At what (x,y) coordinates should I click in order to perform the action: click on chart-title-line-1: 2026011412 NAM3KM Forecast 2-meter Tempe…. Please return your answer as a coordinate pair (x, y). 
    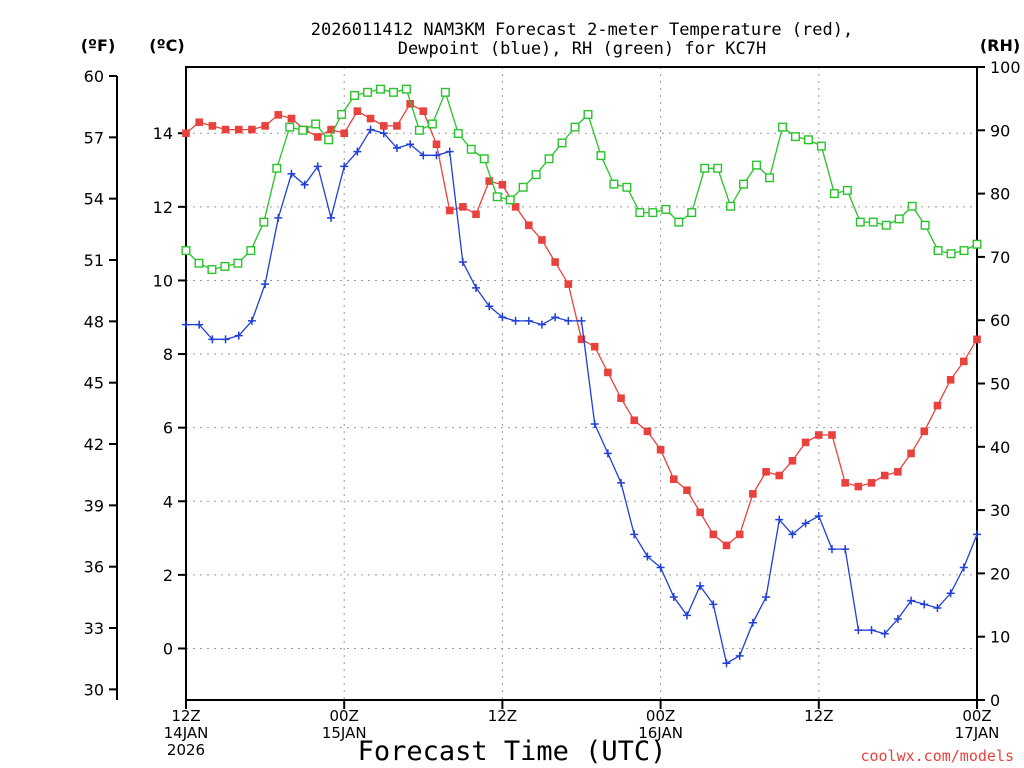
    Looking at the image, I should click on (582, 30).